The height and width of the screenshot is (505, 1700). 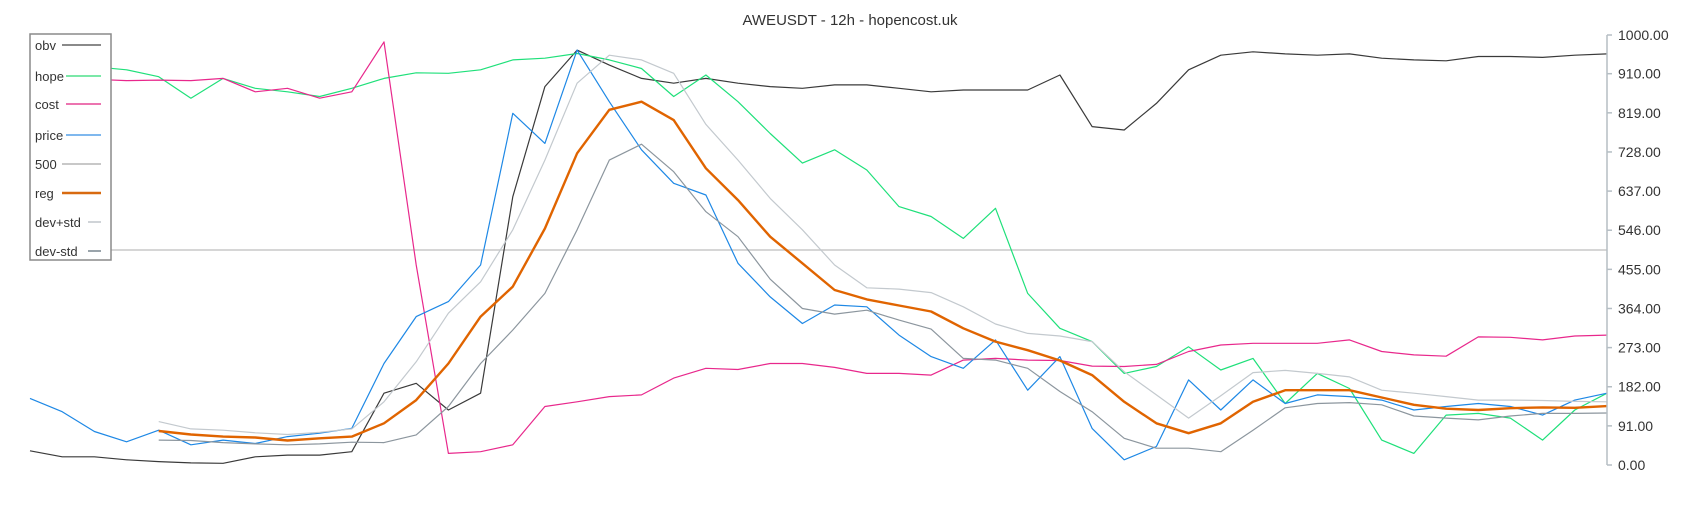 What do you see at coordinates (68, 45) in the screenshot?
I see `legend-item-obv: obv` at bounding box center [68, 45].